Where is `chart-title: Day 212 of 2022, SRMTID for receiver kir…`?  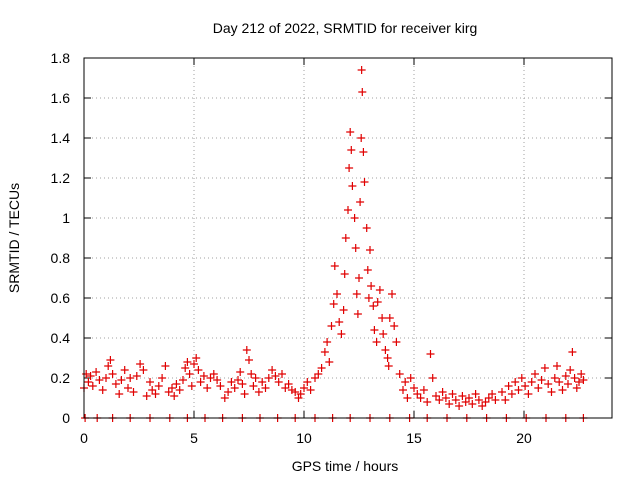
chart-title: Day 212 of 2022, SRMTID for receiver kir… is located at coordinates (345, 28).